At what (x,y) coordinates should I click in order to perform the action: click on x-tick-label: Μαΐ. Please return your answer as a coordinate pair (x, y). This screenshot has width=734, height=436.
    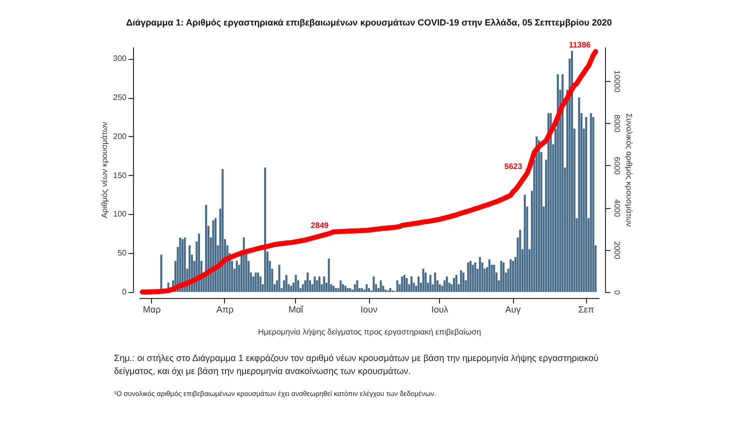
    Looking at the image, I should click on (296, 309).